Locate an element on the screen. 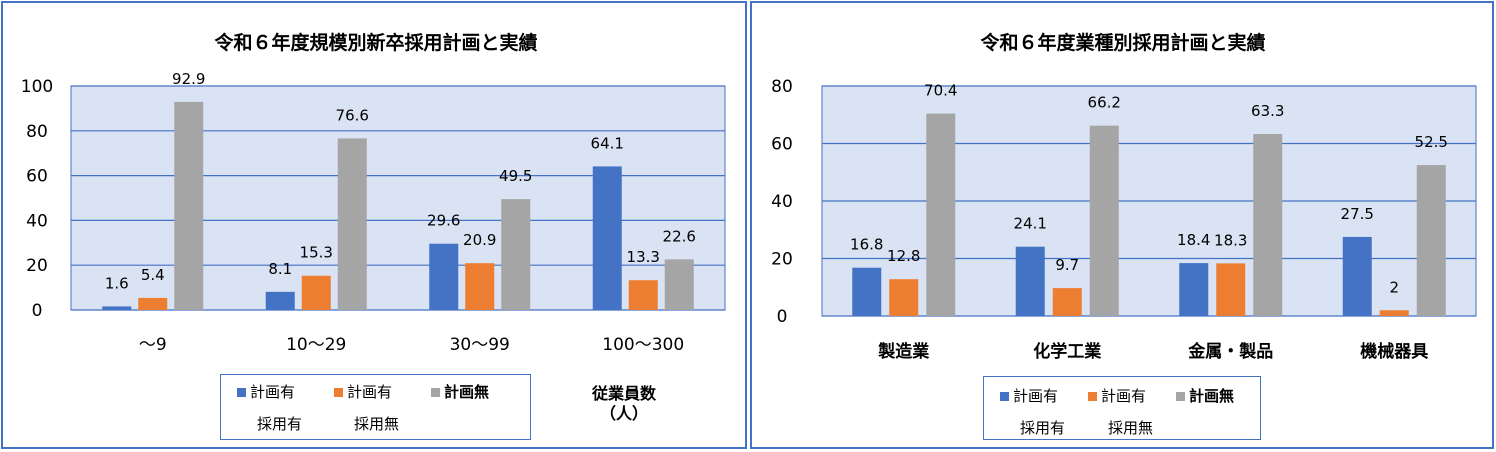  data-label: 13.3 is located at coordinates (643, 257).